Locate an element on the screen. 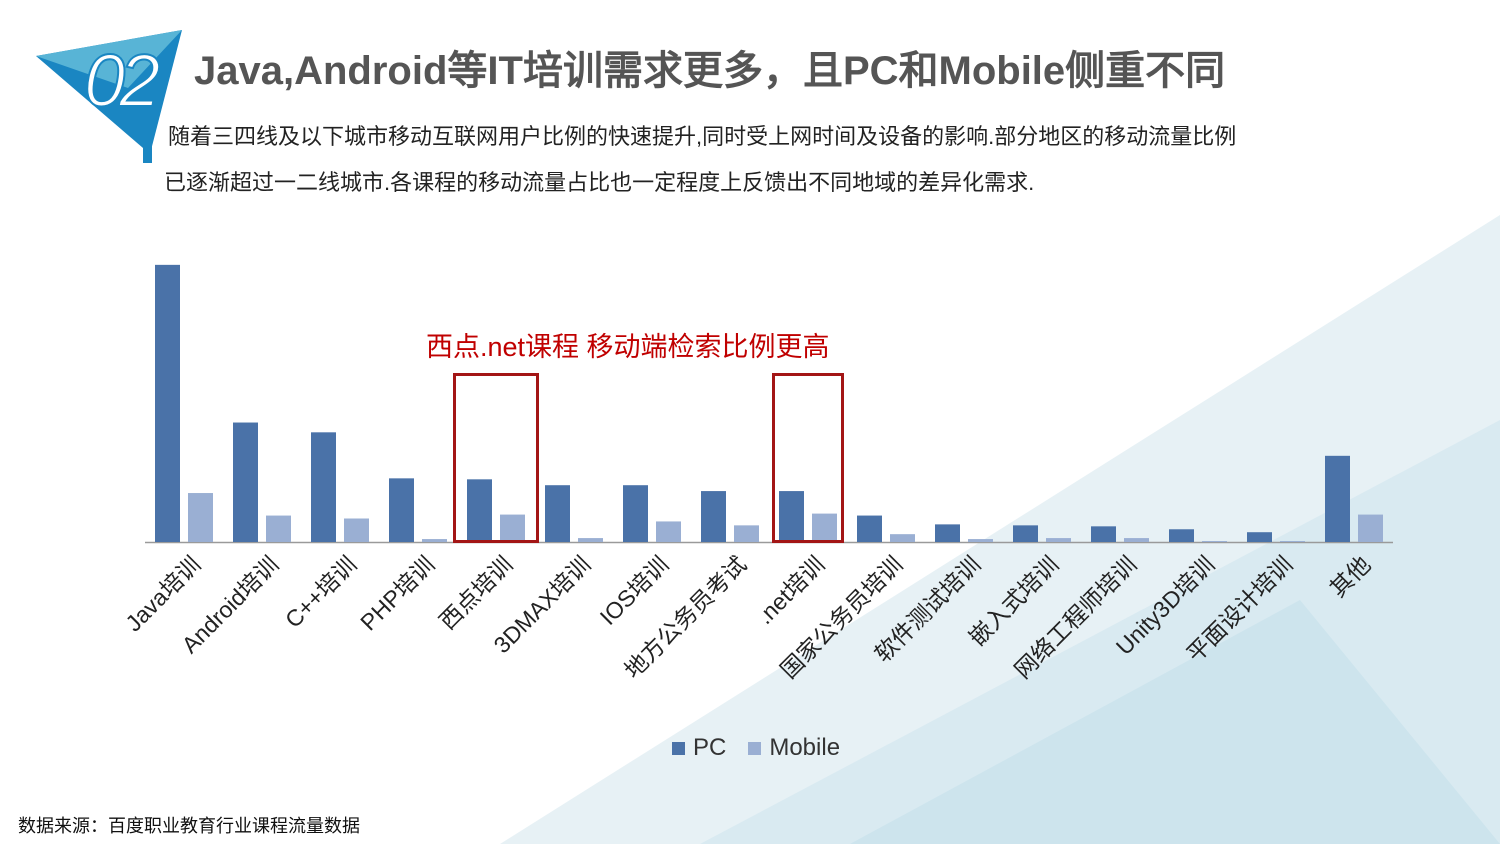 Image resolution: width=1500 pixels, height=844 pixels. accent-bar is located at coordinates (147, 142).